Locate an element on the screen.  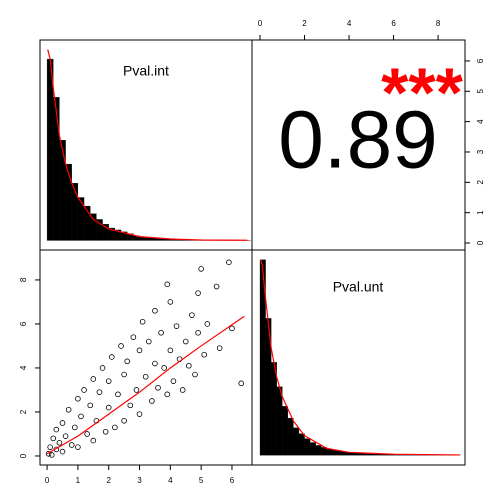
y-tick-label: 1 is located at coordinates (480, 212).